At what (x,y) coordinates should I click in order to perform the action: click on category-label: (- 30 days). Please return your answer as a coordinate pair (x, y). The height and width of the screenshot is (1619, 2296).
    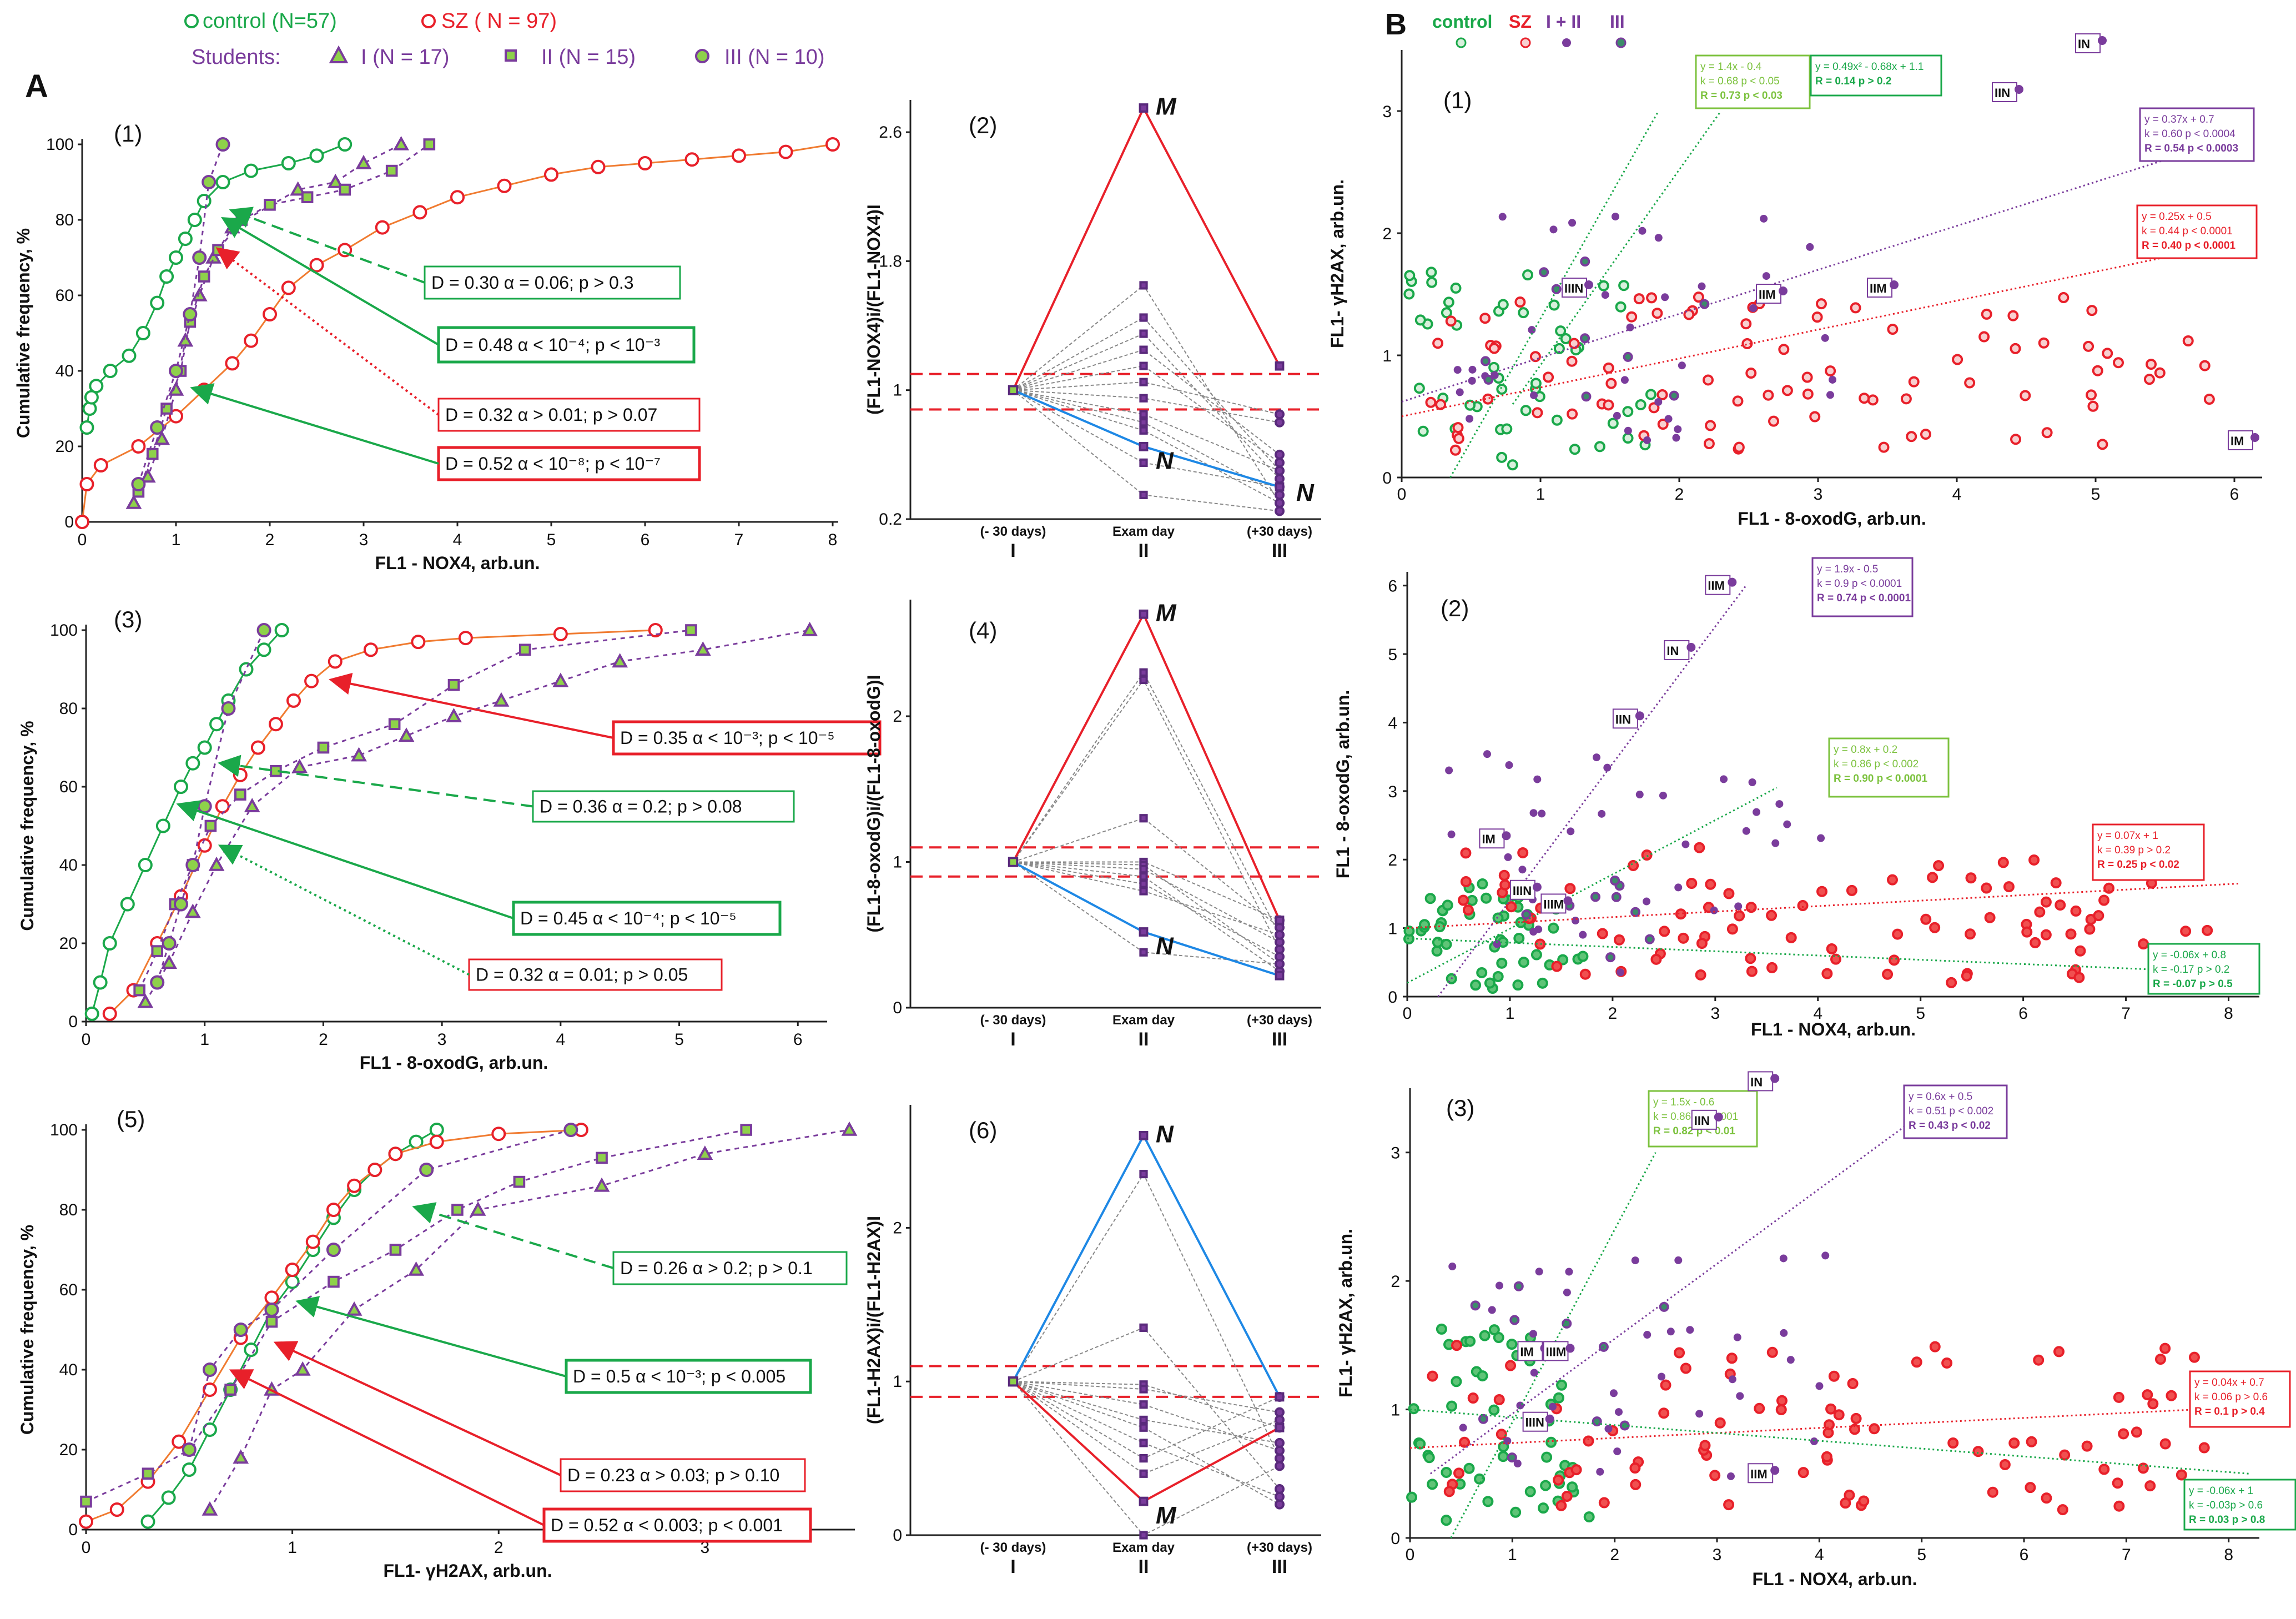
    Looking at the image, I should click on (1013, 1547).